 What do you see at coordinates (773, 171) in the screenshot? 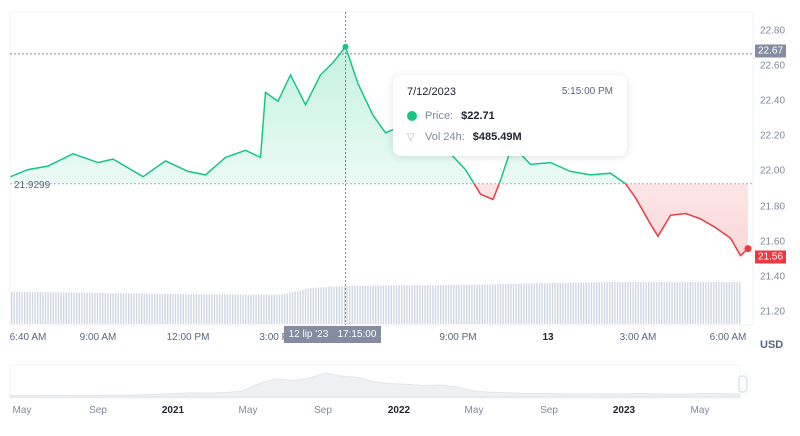
I see `y-tick-label: 22.00` at bounding box center [773, 171].